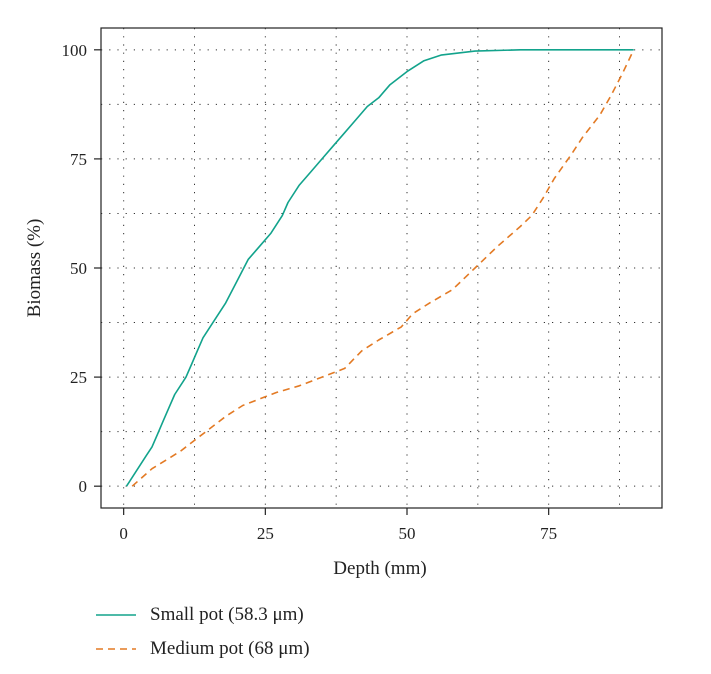 This screenshot has width=711, height=674. What do you see at coordinates (116, 615) in the screenshot?
I see `legend-swatch-small-pot` at bounding box center [116, 615].